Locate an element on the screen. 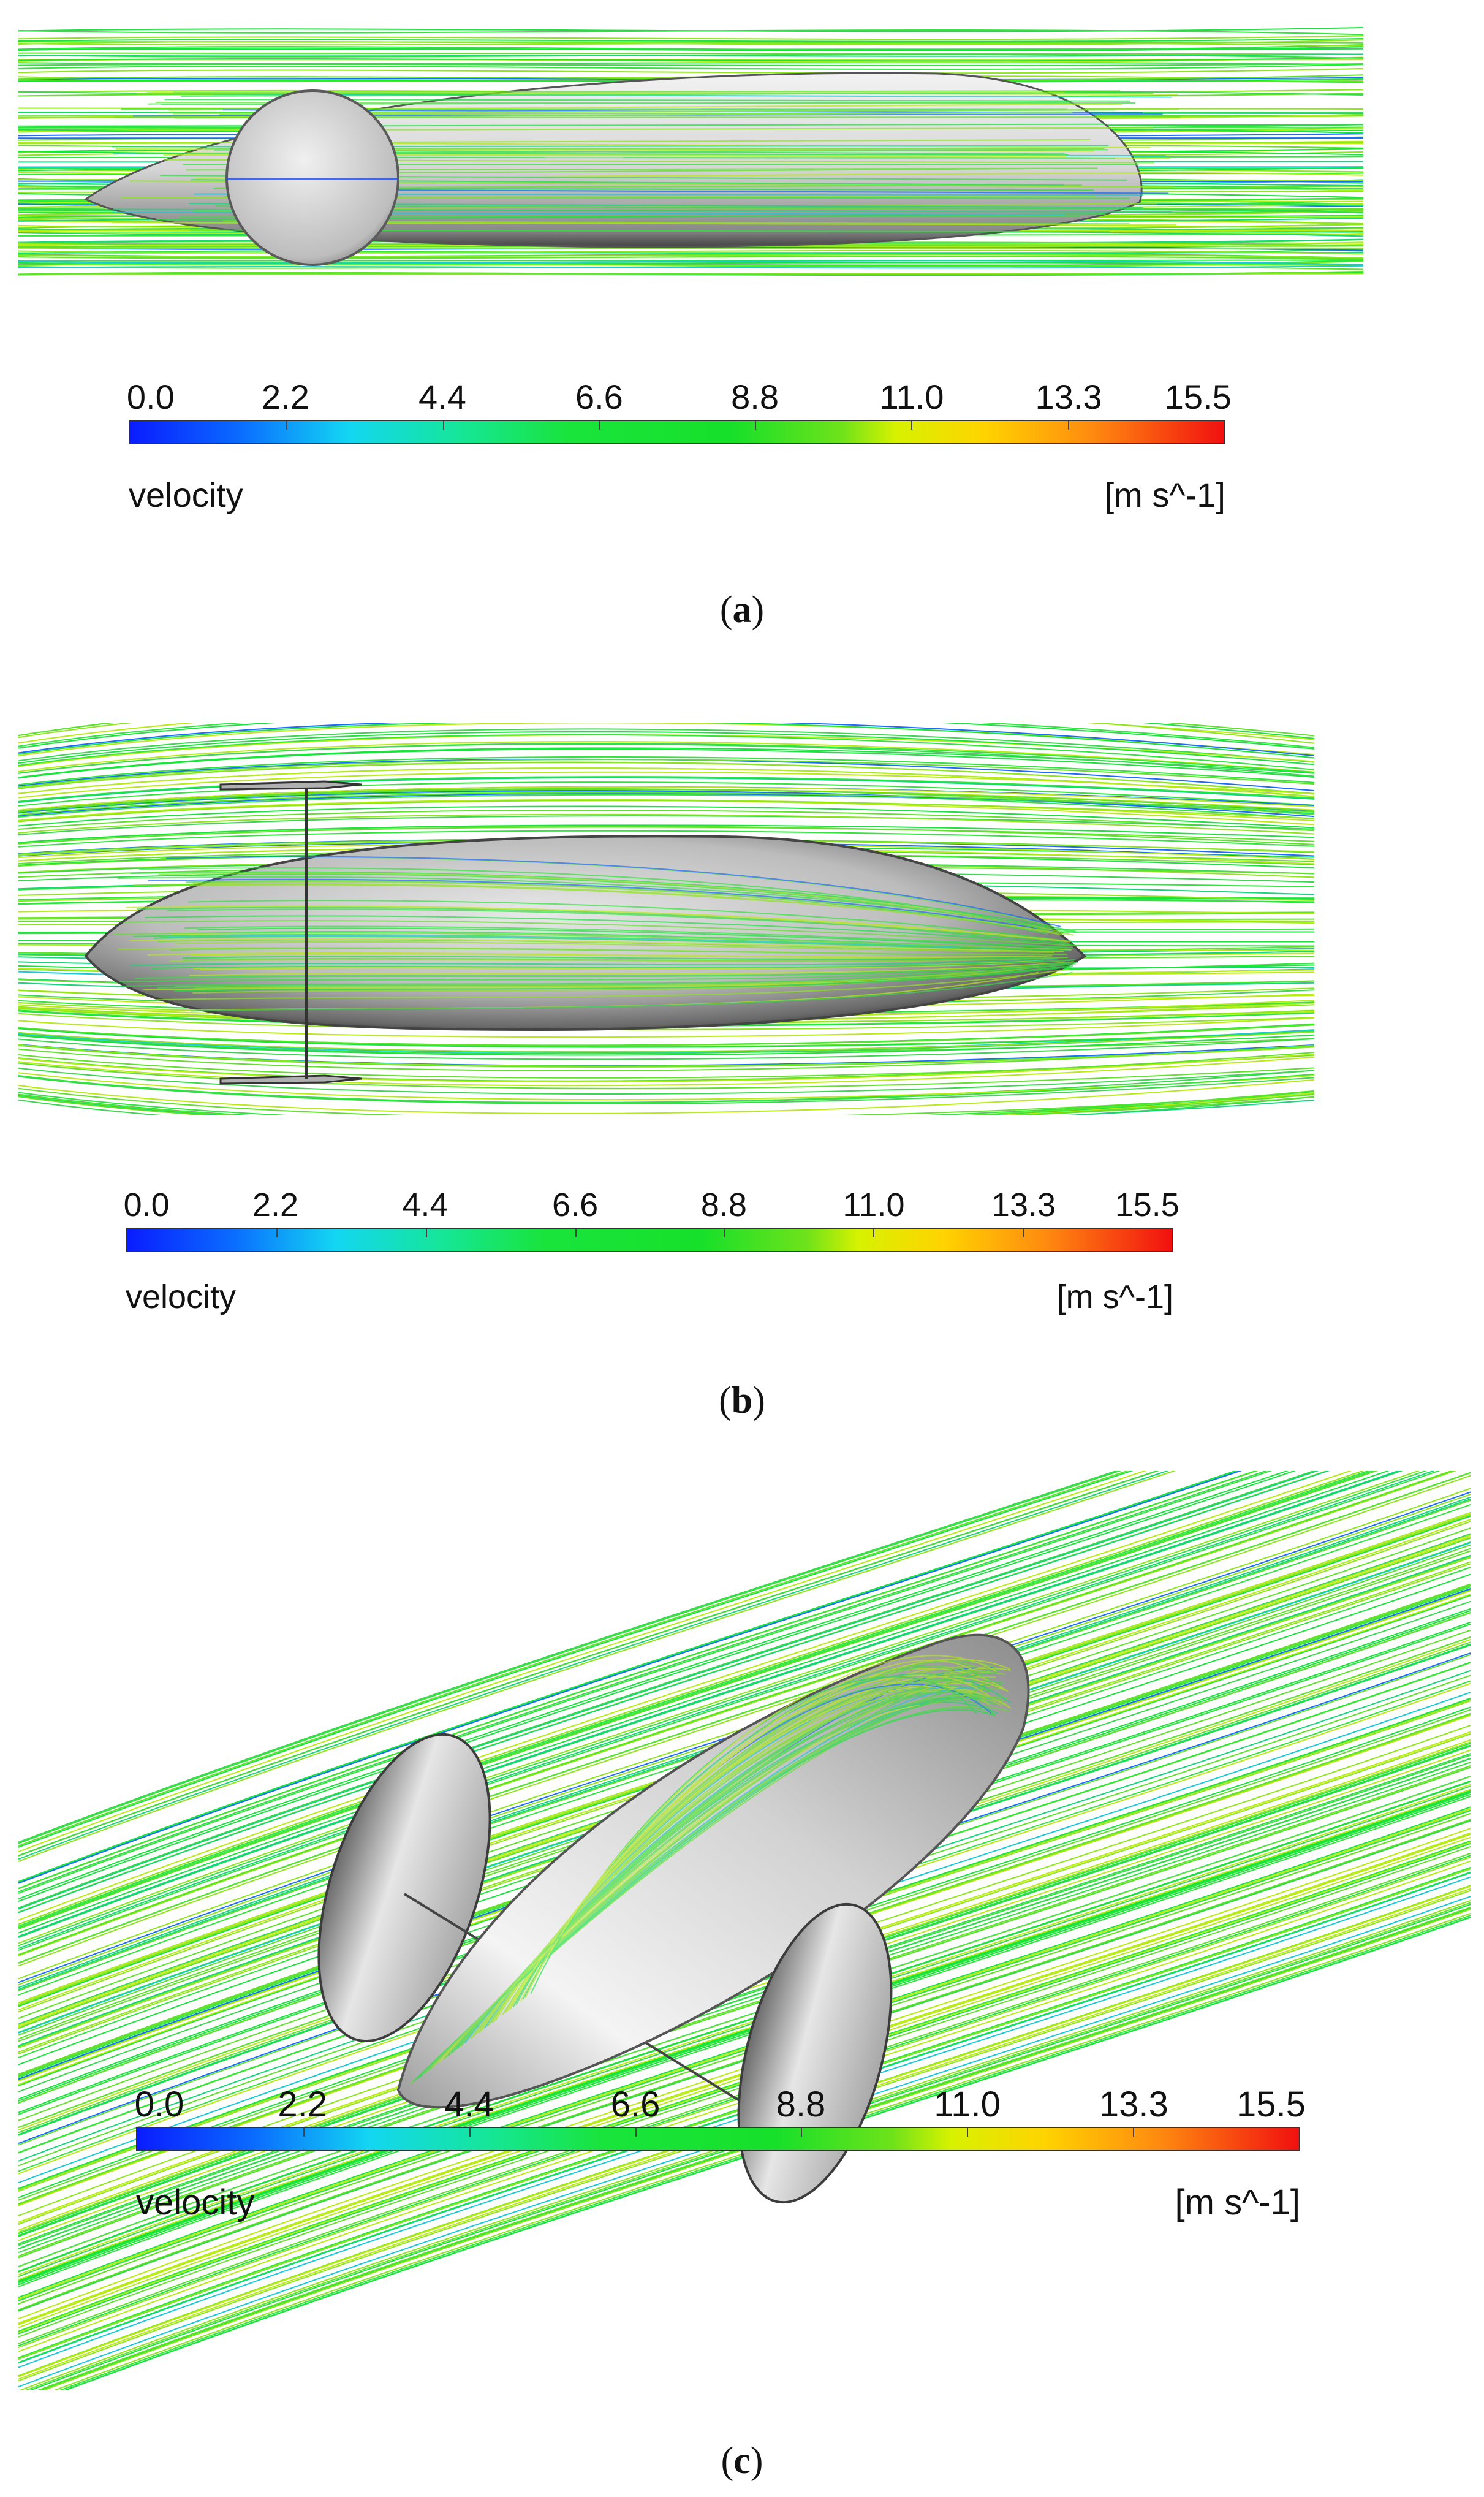  colorbar-tick-labels: 0.0 2.2 4.4 6.6 8.8 11.0 13.3 15.5 is located at coordinates (720, 2104).